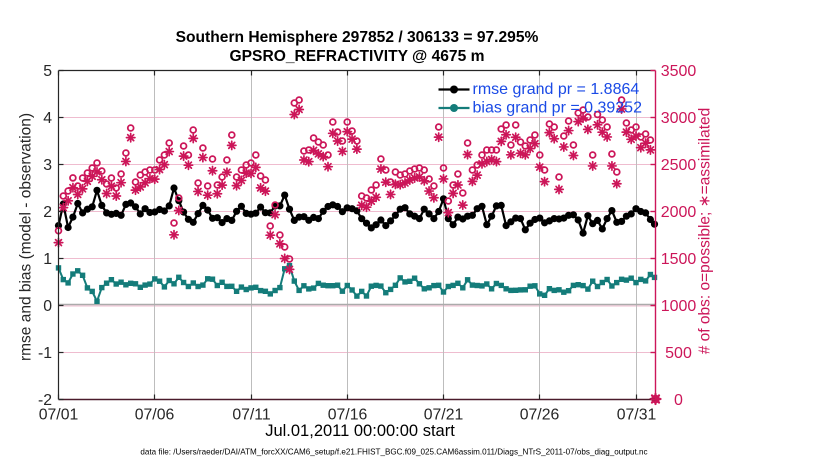  Describe the element at coordinates (47, 71) in the screenshot. I see `svg-text: 5` at that location.